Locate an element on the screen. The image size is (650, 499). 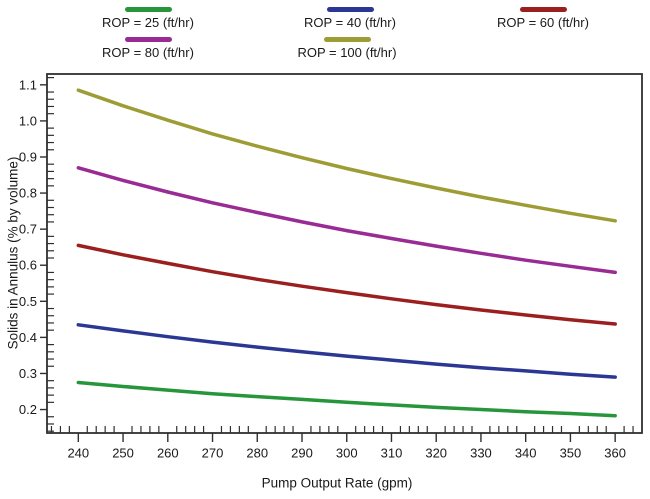
y-tick-label: 0.3 is located at coordinates (28, 373).